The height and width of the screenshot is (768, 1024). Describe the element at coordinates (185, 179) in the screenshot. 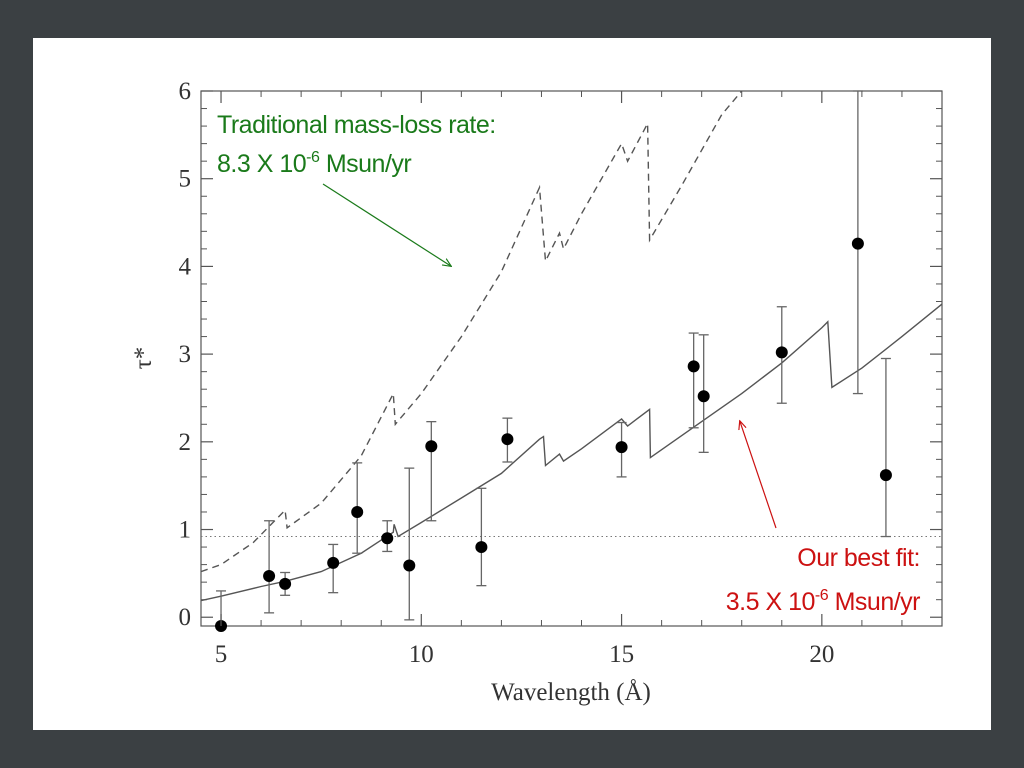

I see `y-tick-label: 5` at that location.